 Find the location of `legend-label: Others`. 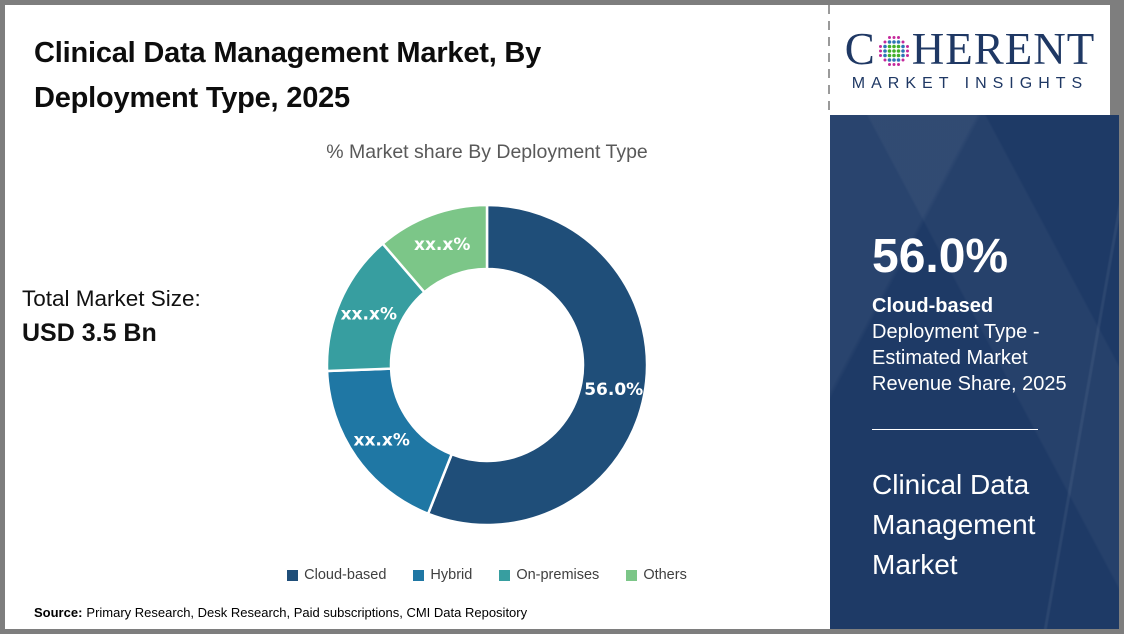

legend-label: Others is located at coordinates (665, 575).